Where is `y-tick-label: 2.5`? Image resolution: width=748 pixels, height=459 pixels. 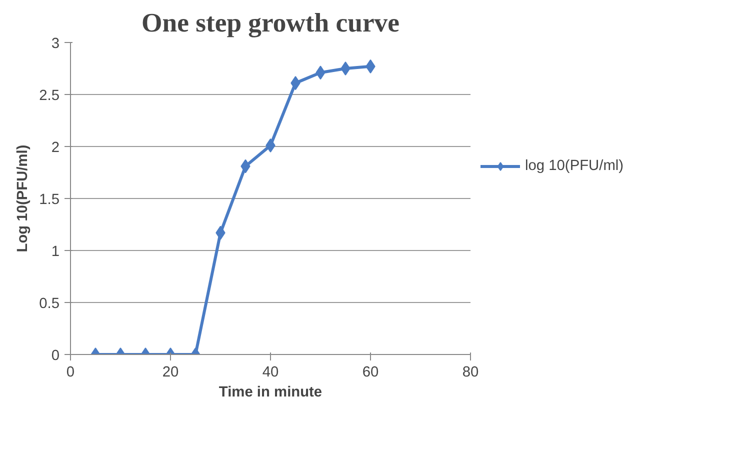
y-tick-label: 2.5 is located at coordinates (49, 96).